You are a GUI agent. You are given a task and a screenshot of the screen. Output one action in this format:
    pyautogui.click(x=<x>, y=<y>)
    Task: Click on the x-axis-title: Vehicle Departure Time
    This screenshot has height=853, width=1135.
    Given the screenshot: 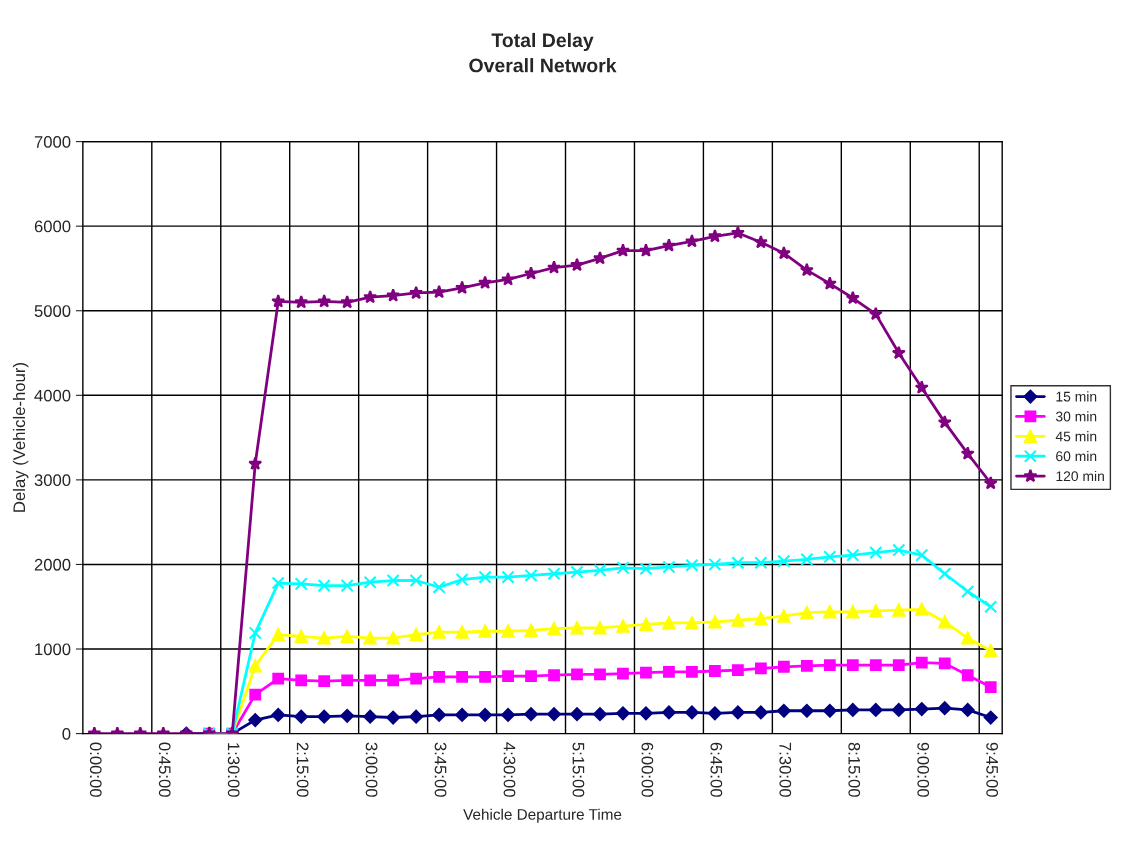 What is the action you would take?
    pyautogui.click(x=542, y=815)
    